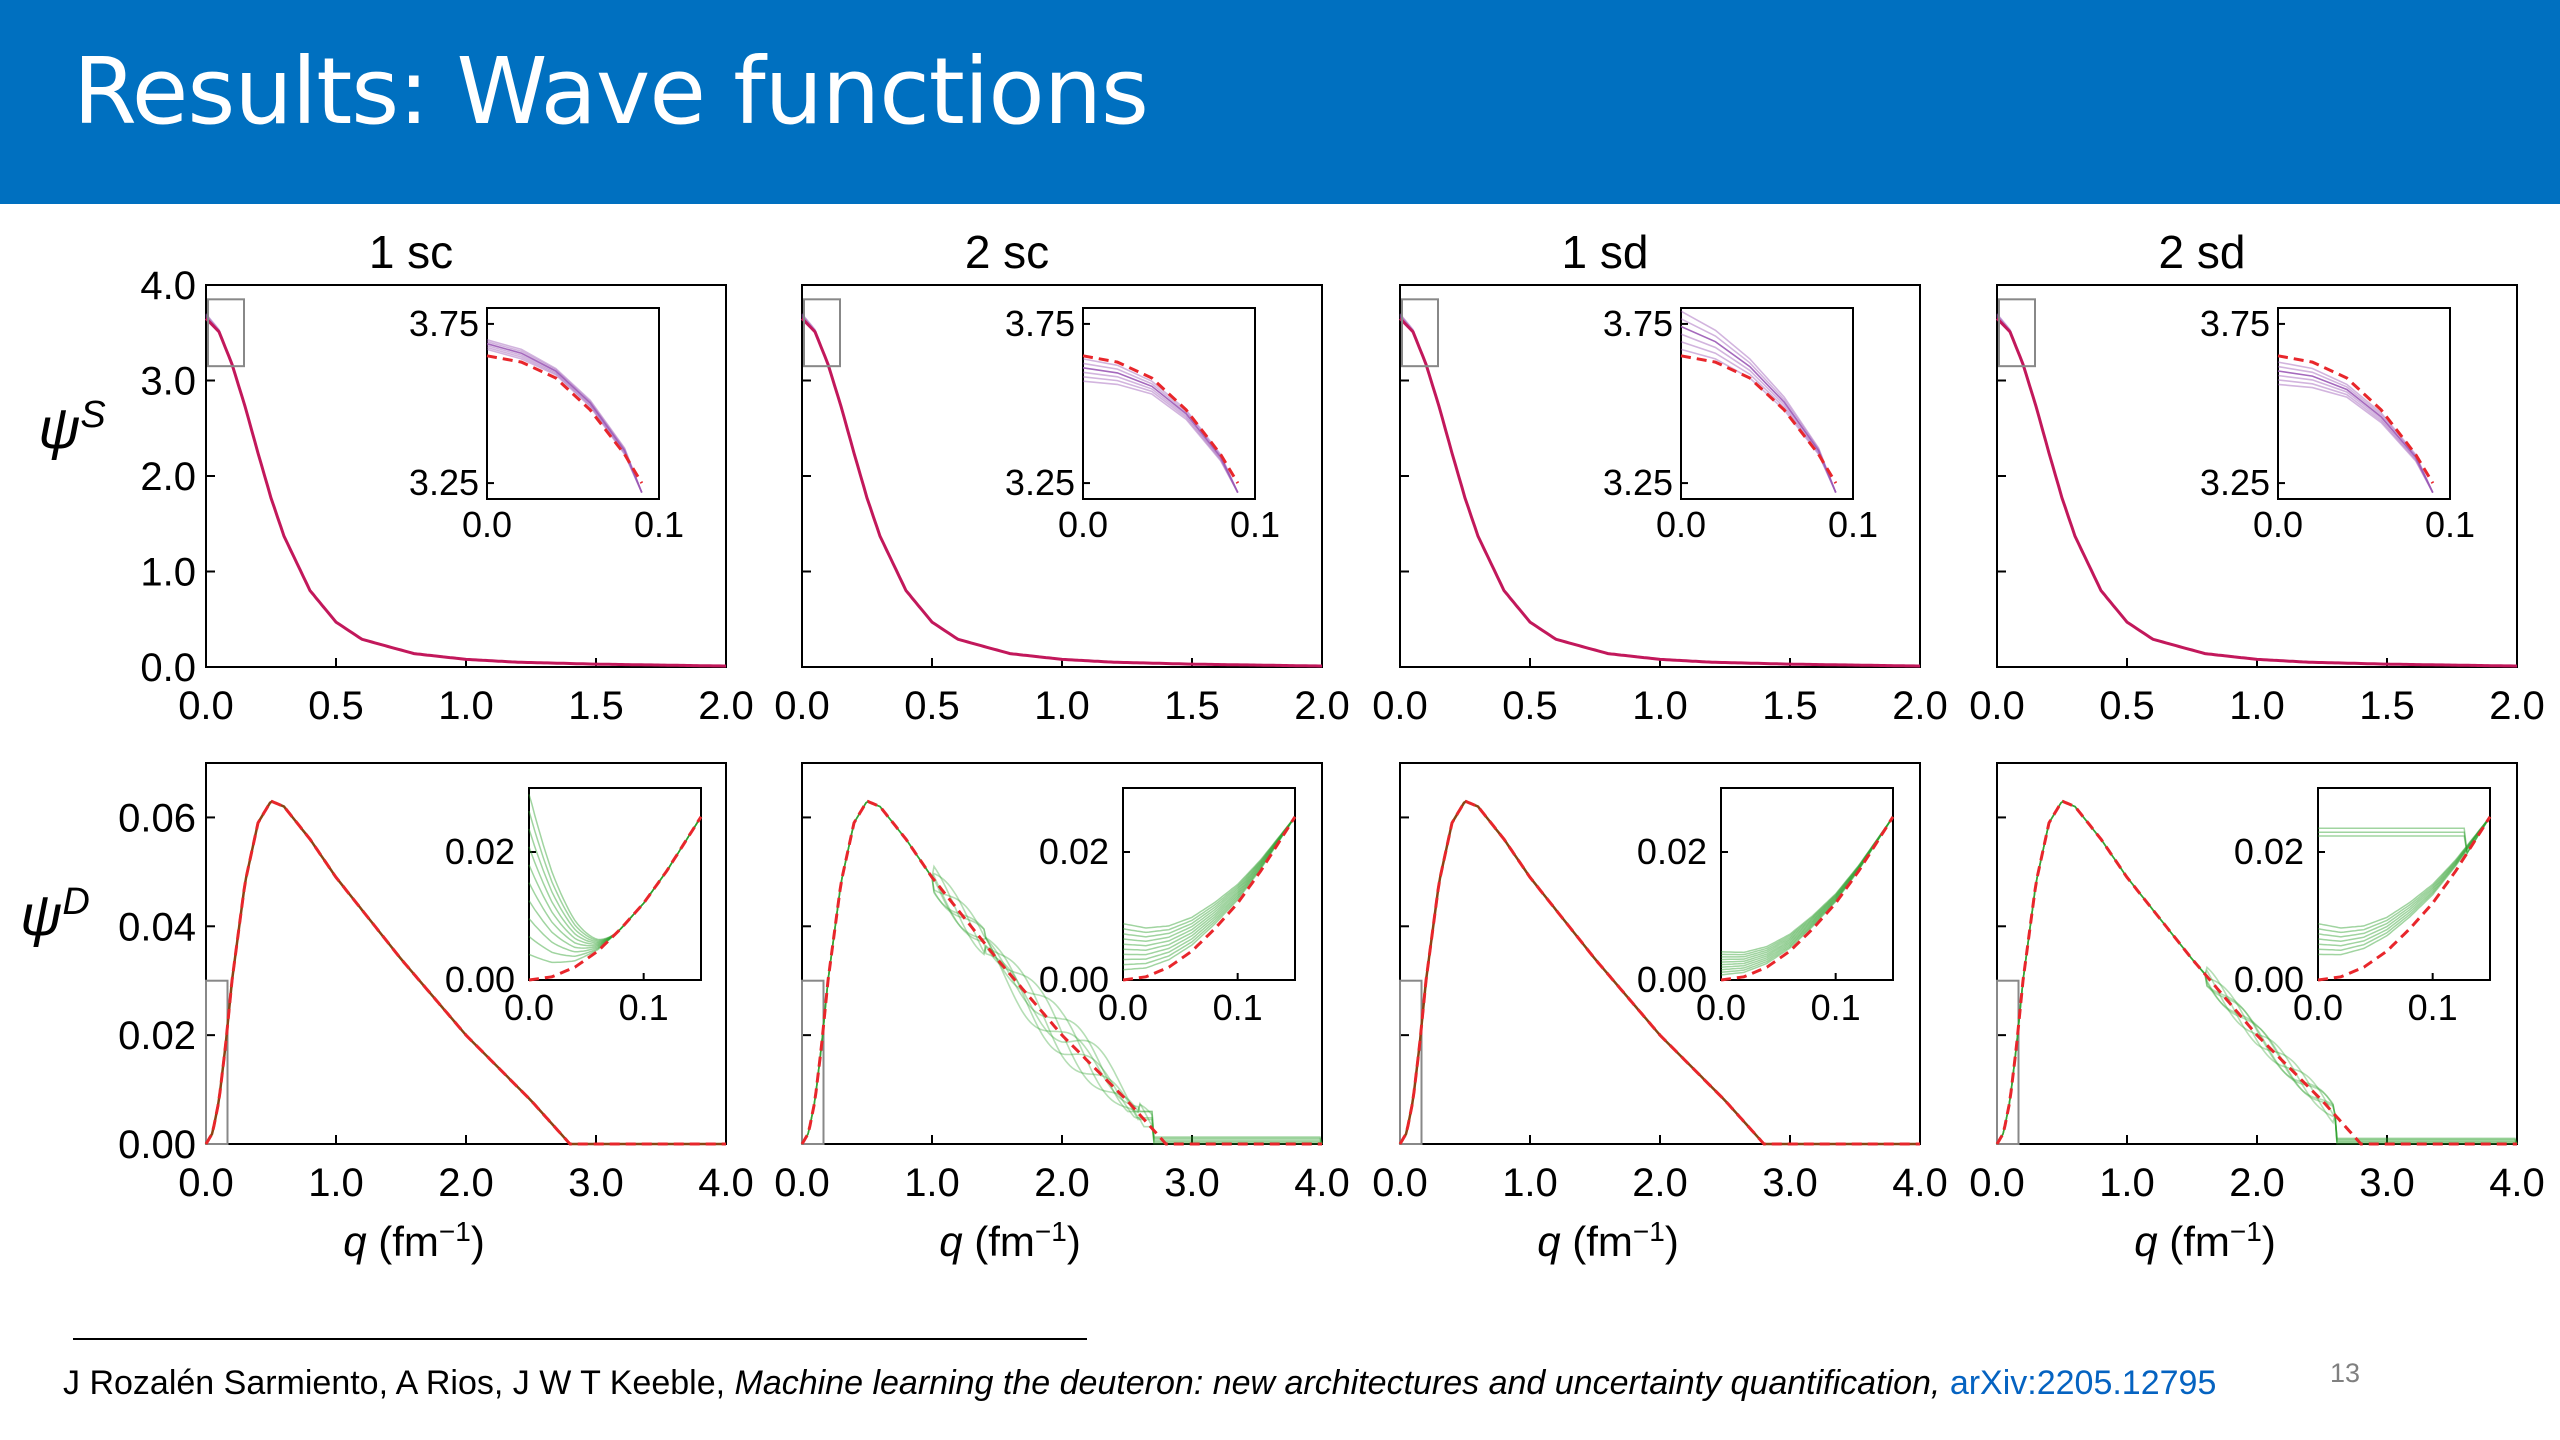 Image resolution: width=2560 pixels, height=1440 pixels. I want to click on y-tick-label: 0.0, so click(168, 668).